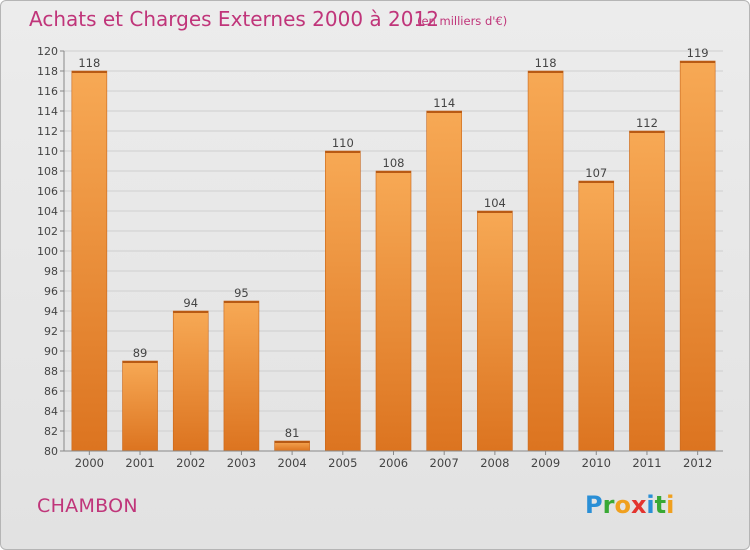 Image resolution: width=750 pixels, height=550 pixels. Describe the element at coordinates (545, 463) in the screenshot. I see `x-tick-label: 2009` at that location.